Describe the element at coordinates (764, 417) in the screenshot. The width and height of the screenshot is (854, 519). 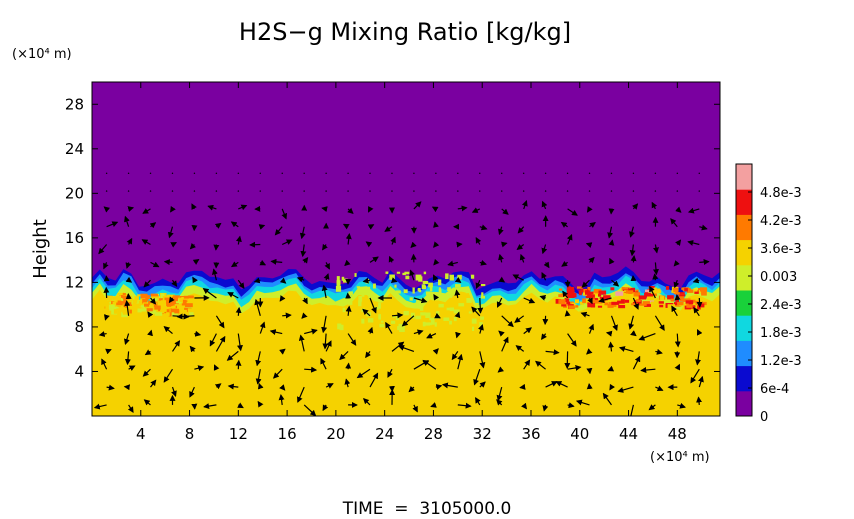
I see `colorbar-tick-label: 0` at that location.